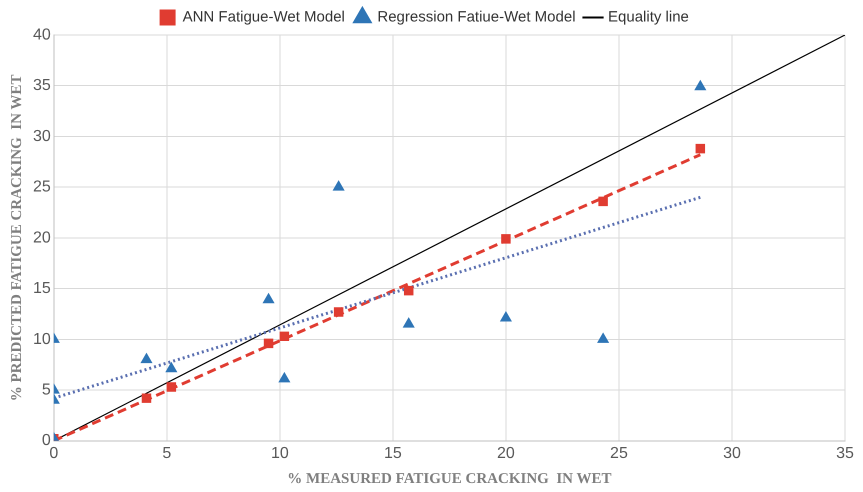  Describe the element at coordinates (279, 453) in the screenshot. I see `x-tick-label: 10` at that location.